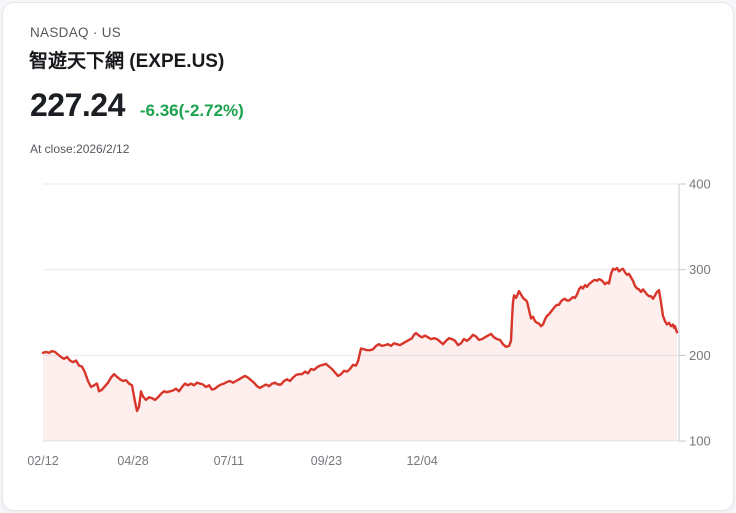 The image size is (736, 513). What do you see at coordinates (326, 461) in the screenshot?
I see `x-axis-label: 09/23` at bounding box center [326, 461].